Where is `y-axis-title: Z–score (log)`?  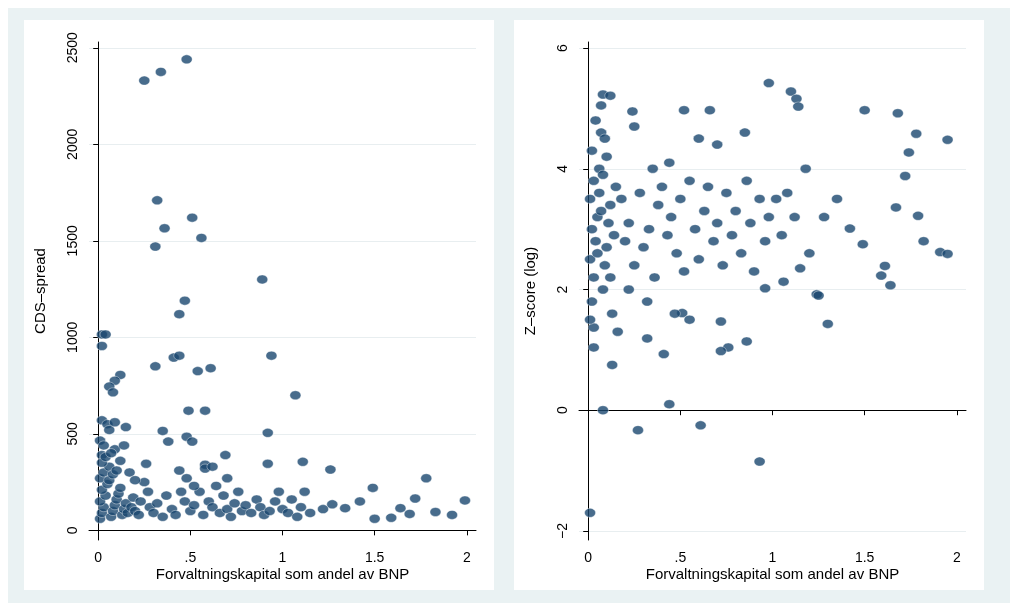
y-axis-title: Z–score (log) is located at coordinates (529, 291).